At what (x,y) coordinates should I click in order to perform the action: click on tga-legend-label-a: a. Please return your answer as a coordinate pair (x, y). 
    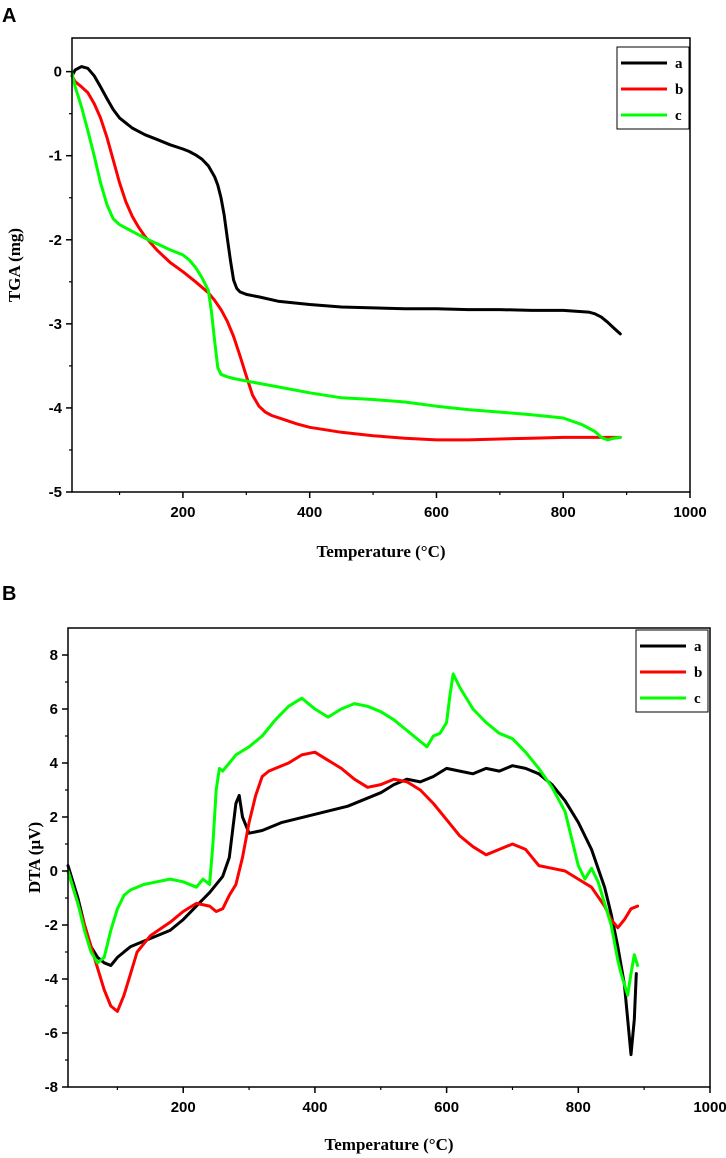
    Looking at the image, I should click on (679, 64).